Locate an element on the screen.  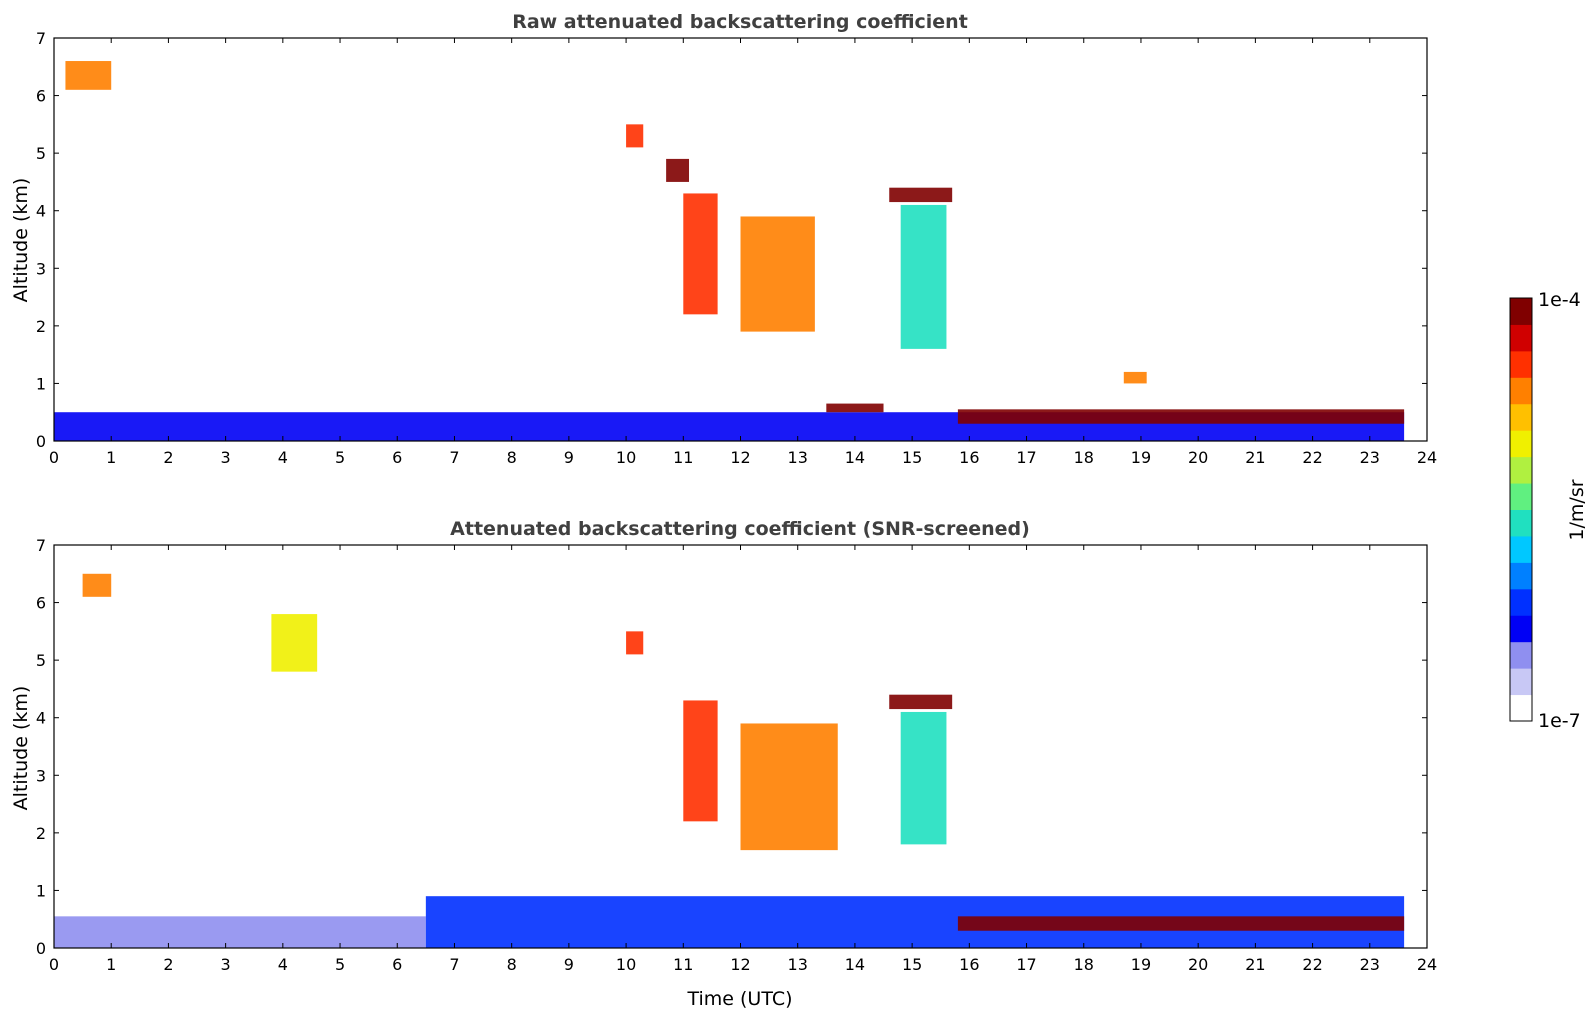
raw-xtick-label: 19 is located at coordinates (1141, 457).